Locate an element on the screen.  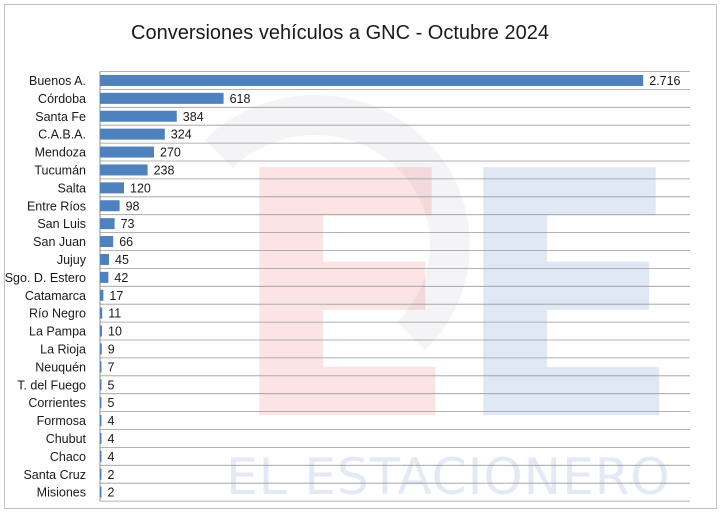
category-label: Formosa is located at coordinates (61, 421).